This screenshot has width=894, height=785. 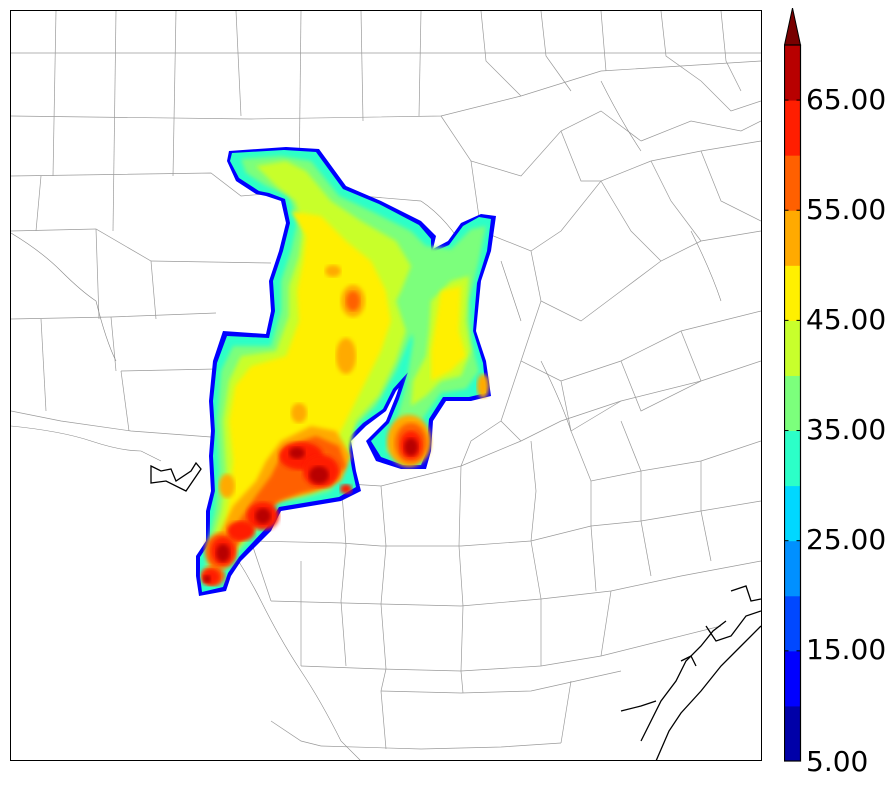 What do you see at coordinates (846, 99) in the screenshot?
I see `colorbar-tick-label: 65.00` at bounding box center [846, 99].